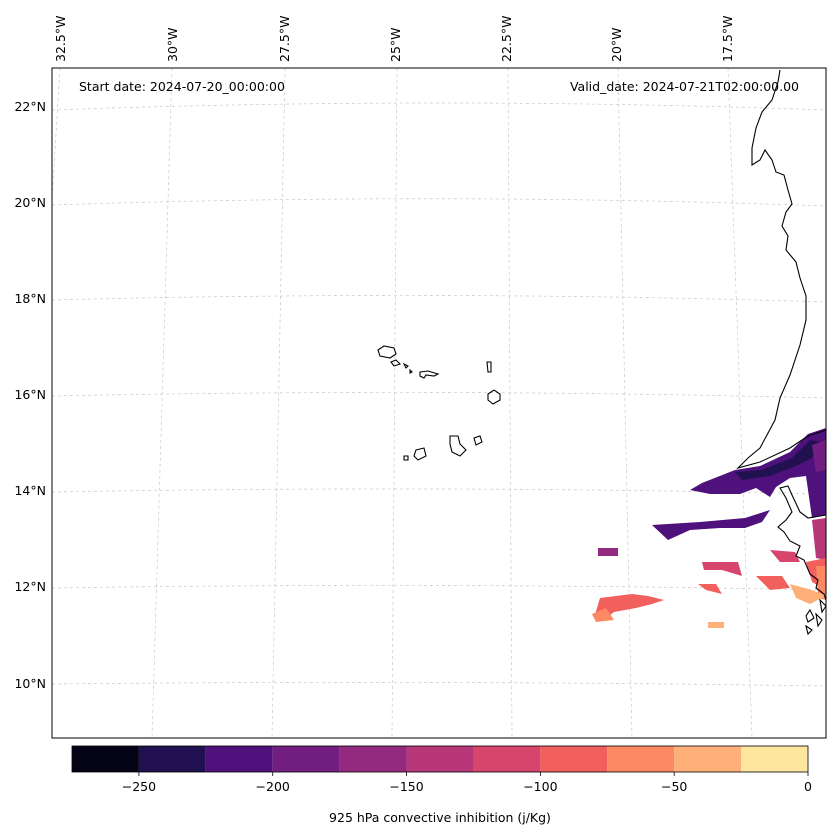  Describe the element at coordinates (406, 458) in the screenshot. I see `cape-verde-brava` at that location.